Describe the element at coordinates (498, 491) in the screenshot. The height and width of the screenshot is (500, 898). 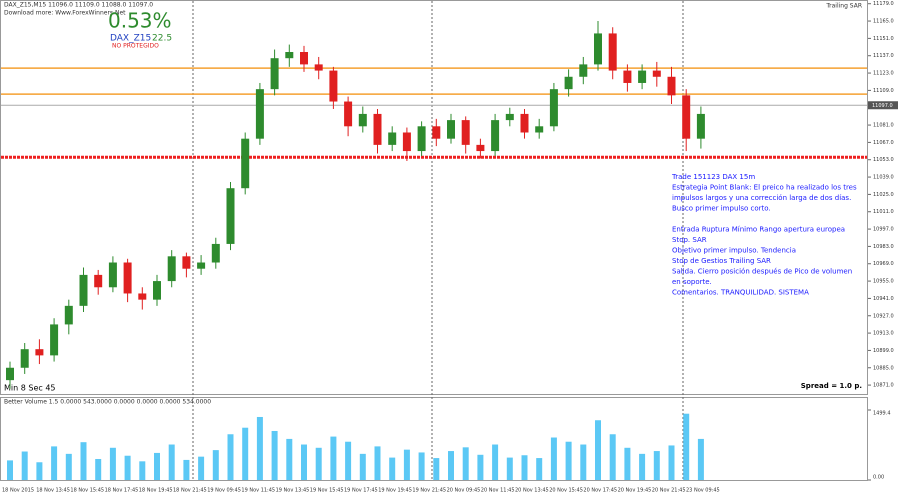
I see `x-tick-label: 20 Nov 11:45` at that location.